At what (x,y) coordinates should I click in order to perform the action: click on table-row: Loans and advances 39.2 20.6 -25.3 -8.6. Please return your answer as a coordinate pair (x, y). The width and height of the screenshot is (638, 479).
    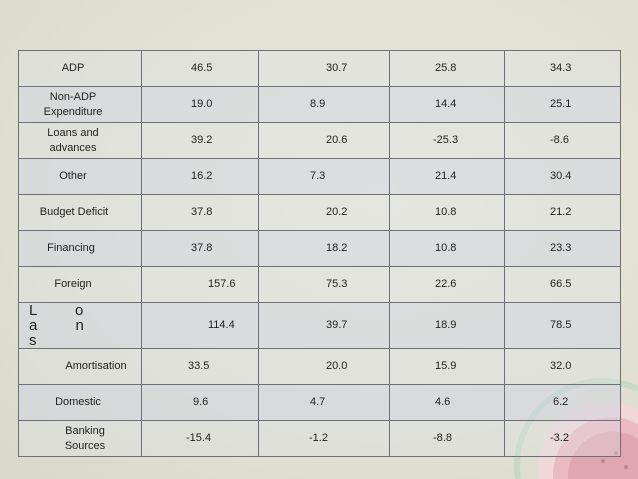
    Looking at the image, I should click on (319, 140).